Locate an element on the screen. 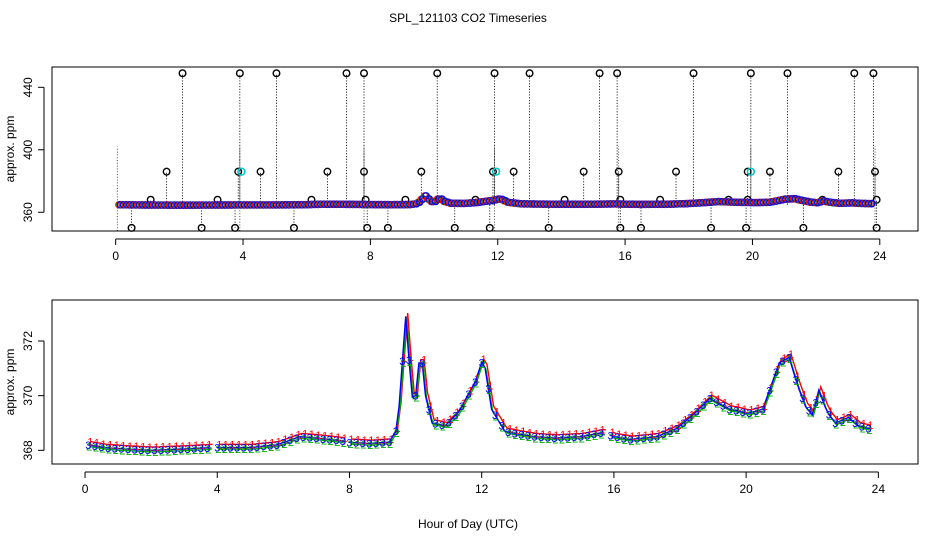 This screenshot has width=936, height=540. series-2-line is located at coordinates (281, 443).